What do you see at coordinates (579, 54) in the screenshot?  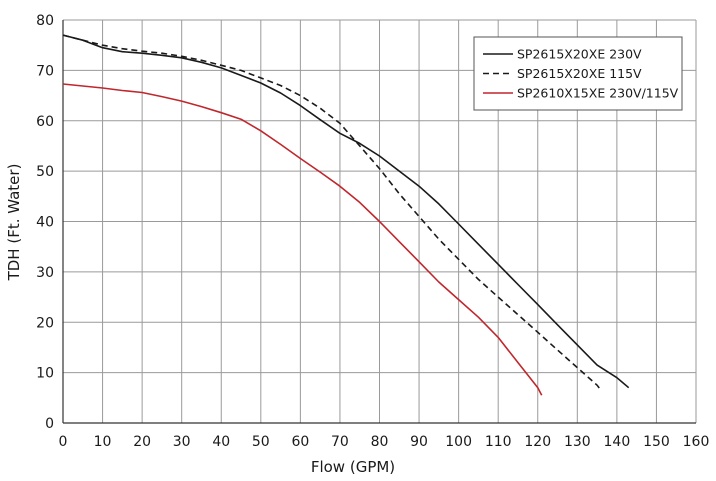 I see `legend-label-sp2615x20xe-230v: SP2615X20XE 230V` at bounding box center [579, 54].